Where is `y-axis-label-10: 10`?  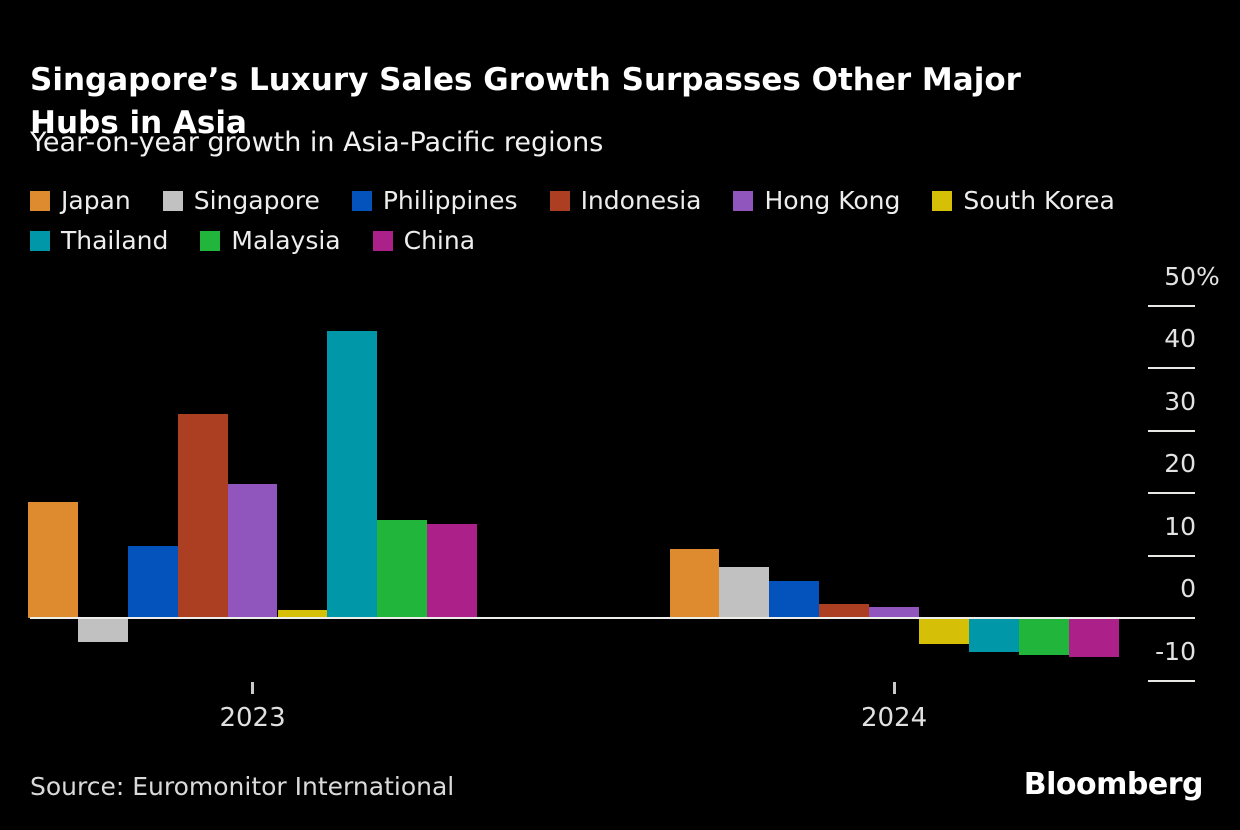 y-axis-label-10: 10 is located at coordinates (1180, 526).